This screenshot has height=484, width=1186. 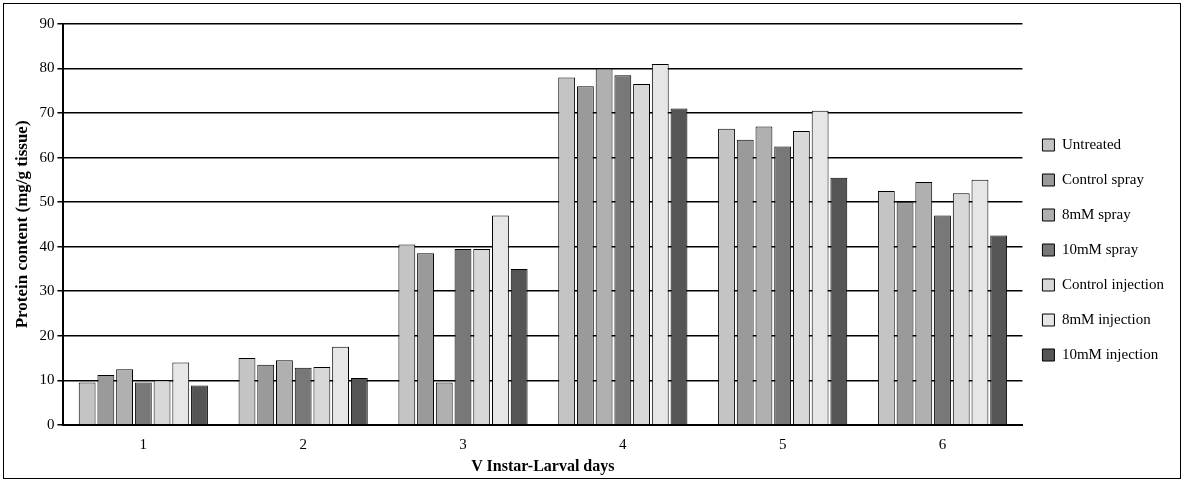 What do you see at coordinates (50, 423) in the screenshot?
I see `y-tick-label: 0` at bounding box center [50, 423].